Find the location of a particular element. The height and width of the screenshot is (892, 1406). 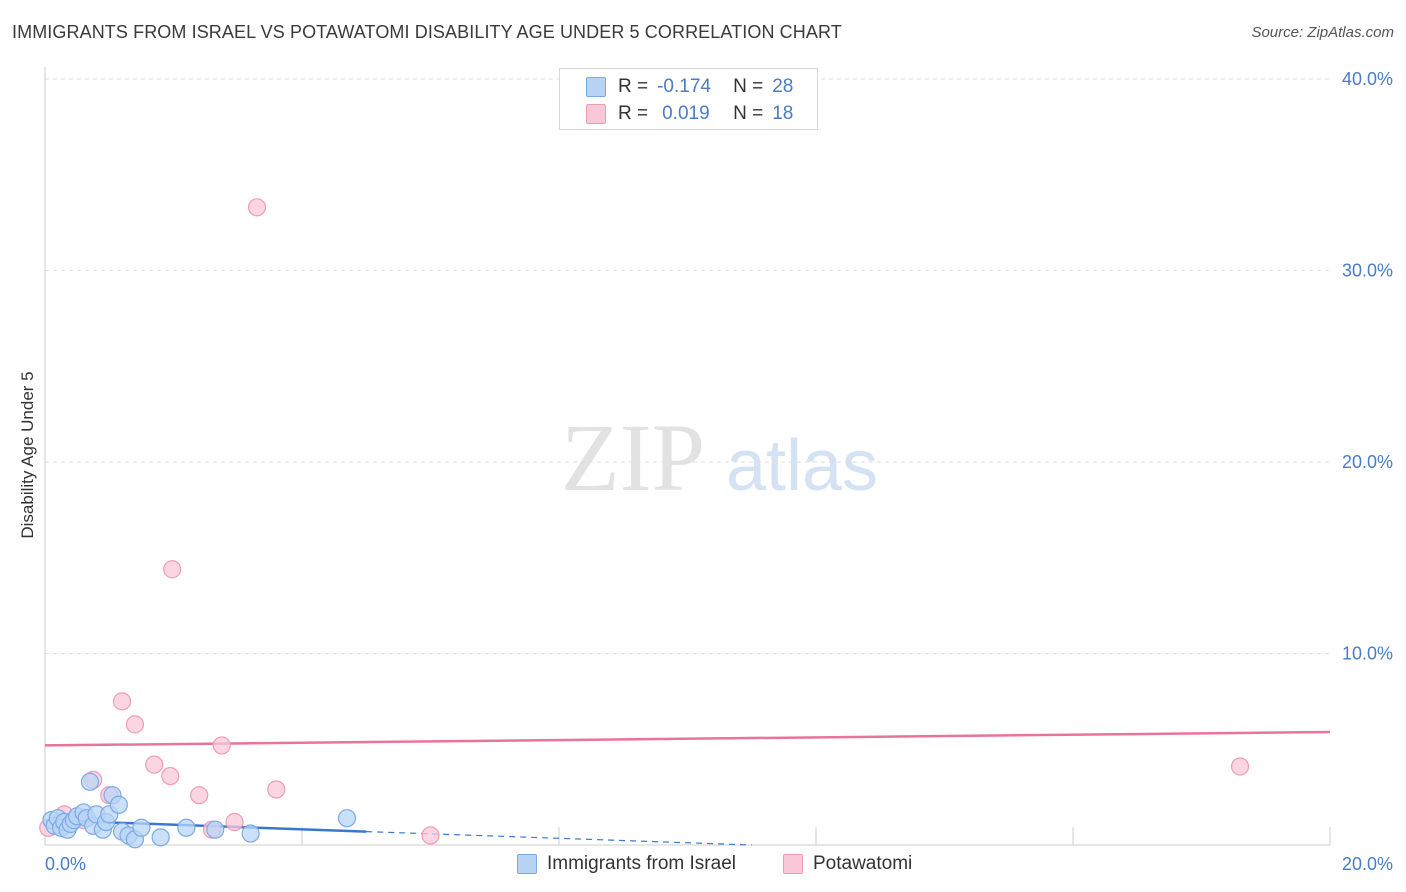

x-tick-label: 0.0% is located at coordinates (65, 864).